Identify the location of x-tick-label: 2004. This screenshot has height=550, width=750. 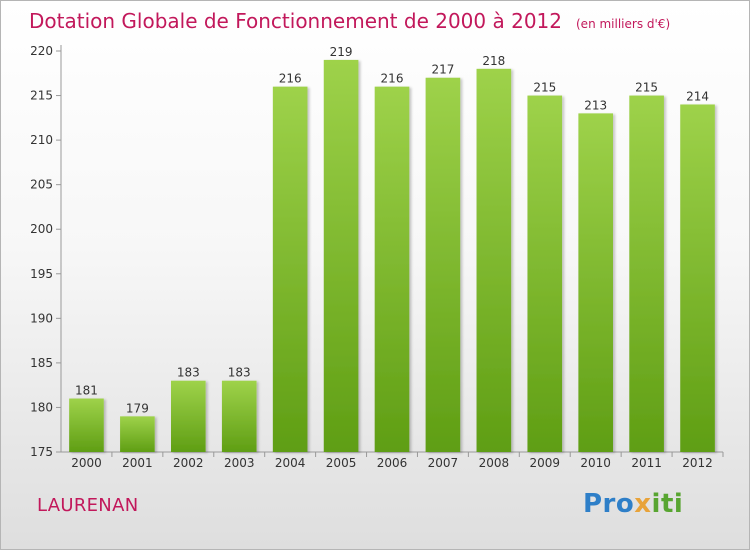
(290, 463).